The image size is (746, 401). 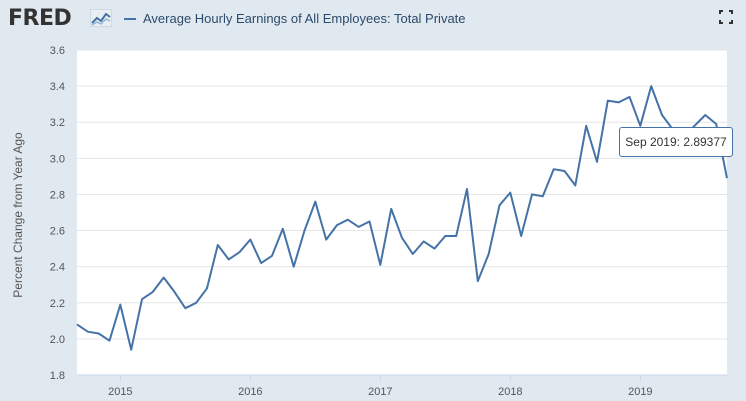 I want to click on x-tick-label: 2019, so click(x=640, y=392).